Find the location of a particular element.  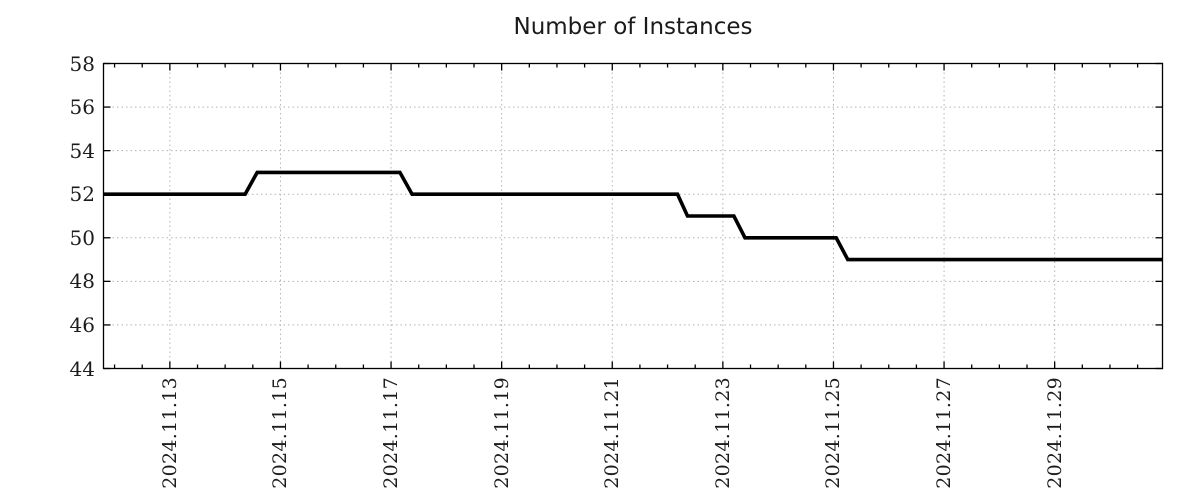

x-tick-label: 2024.11.19 is located at coordinates (501, 433).